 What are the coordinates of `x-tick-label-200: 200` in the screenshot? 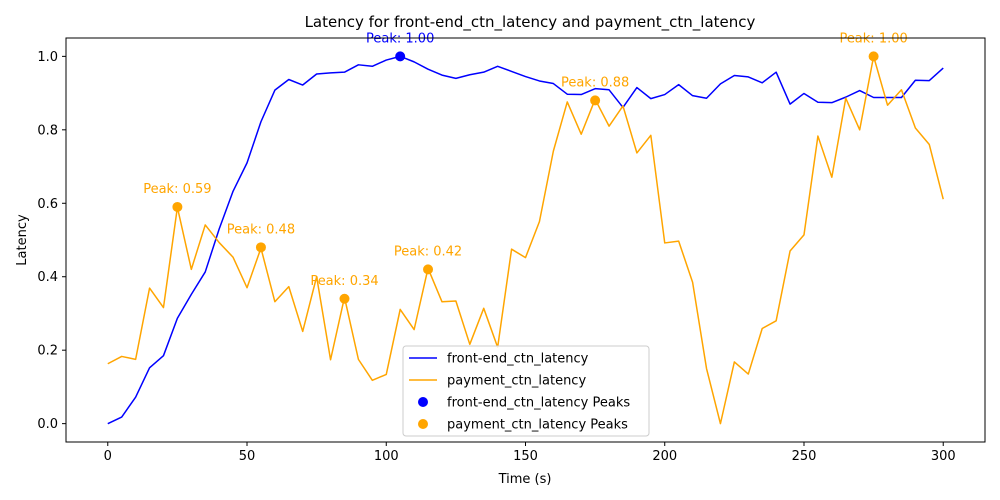 It's located at (664, 456).